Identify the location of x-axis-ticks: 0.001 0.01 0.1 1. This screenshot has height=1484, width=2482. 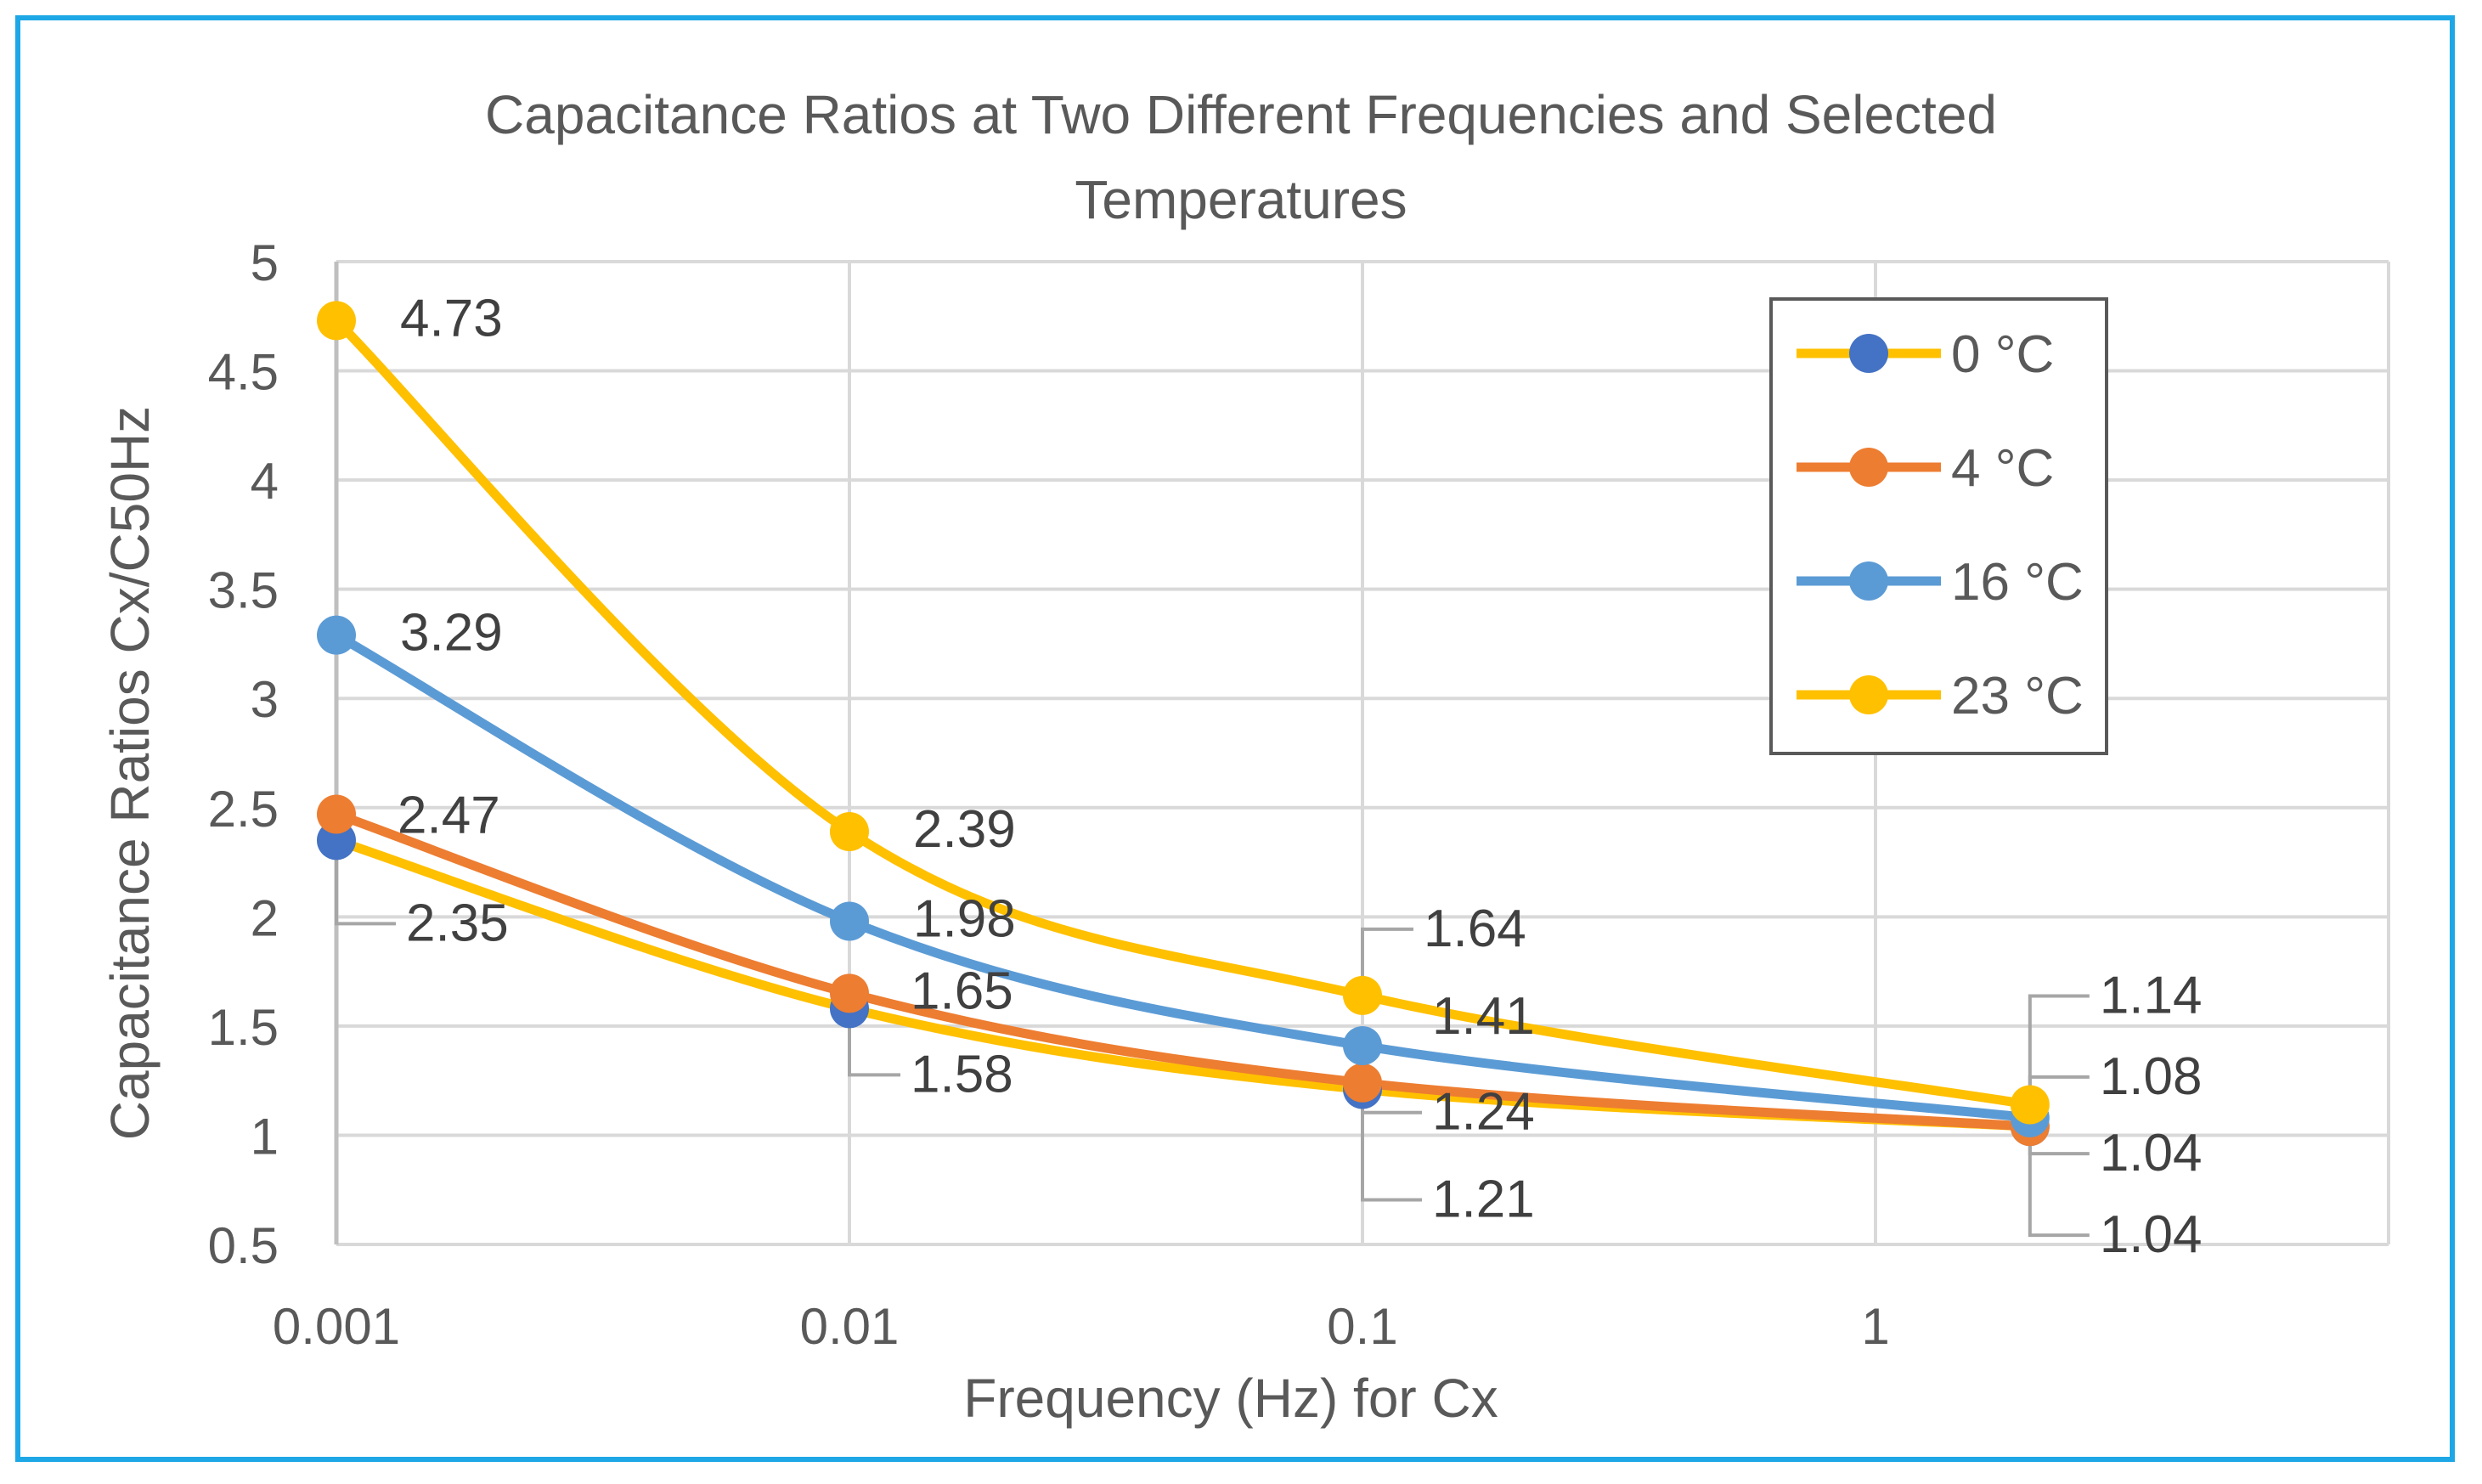
(1081, 1326).